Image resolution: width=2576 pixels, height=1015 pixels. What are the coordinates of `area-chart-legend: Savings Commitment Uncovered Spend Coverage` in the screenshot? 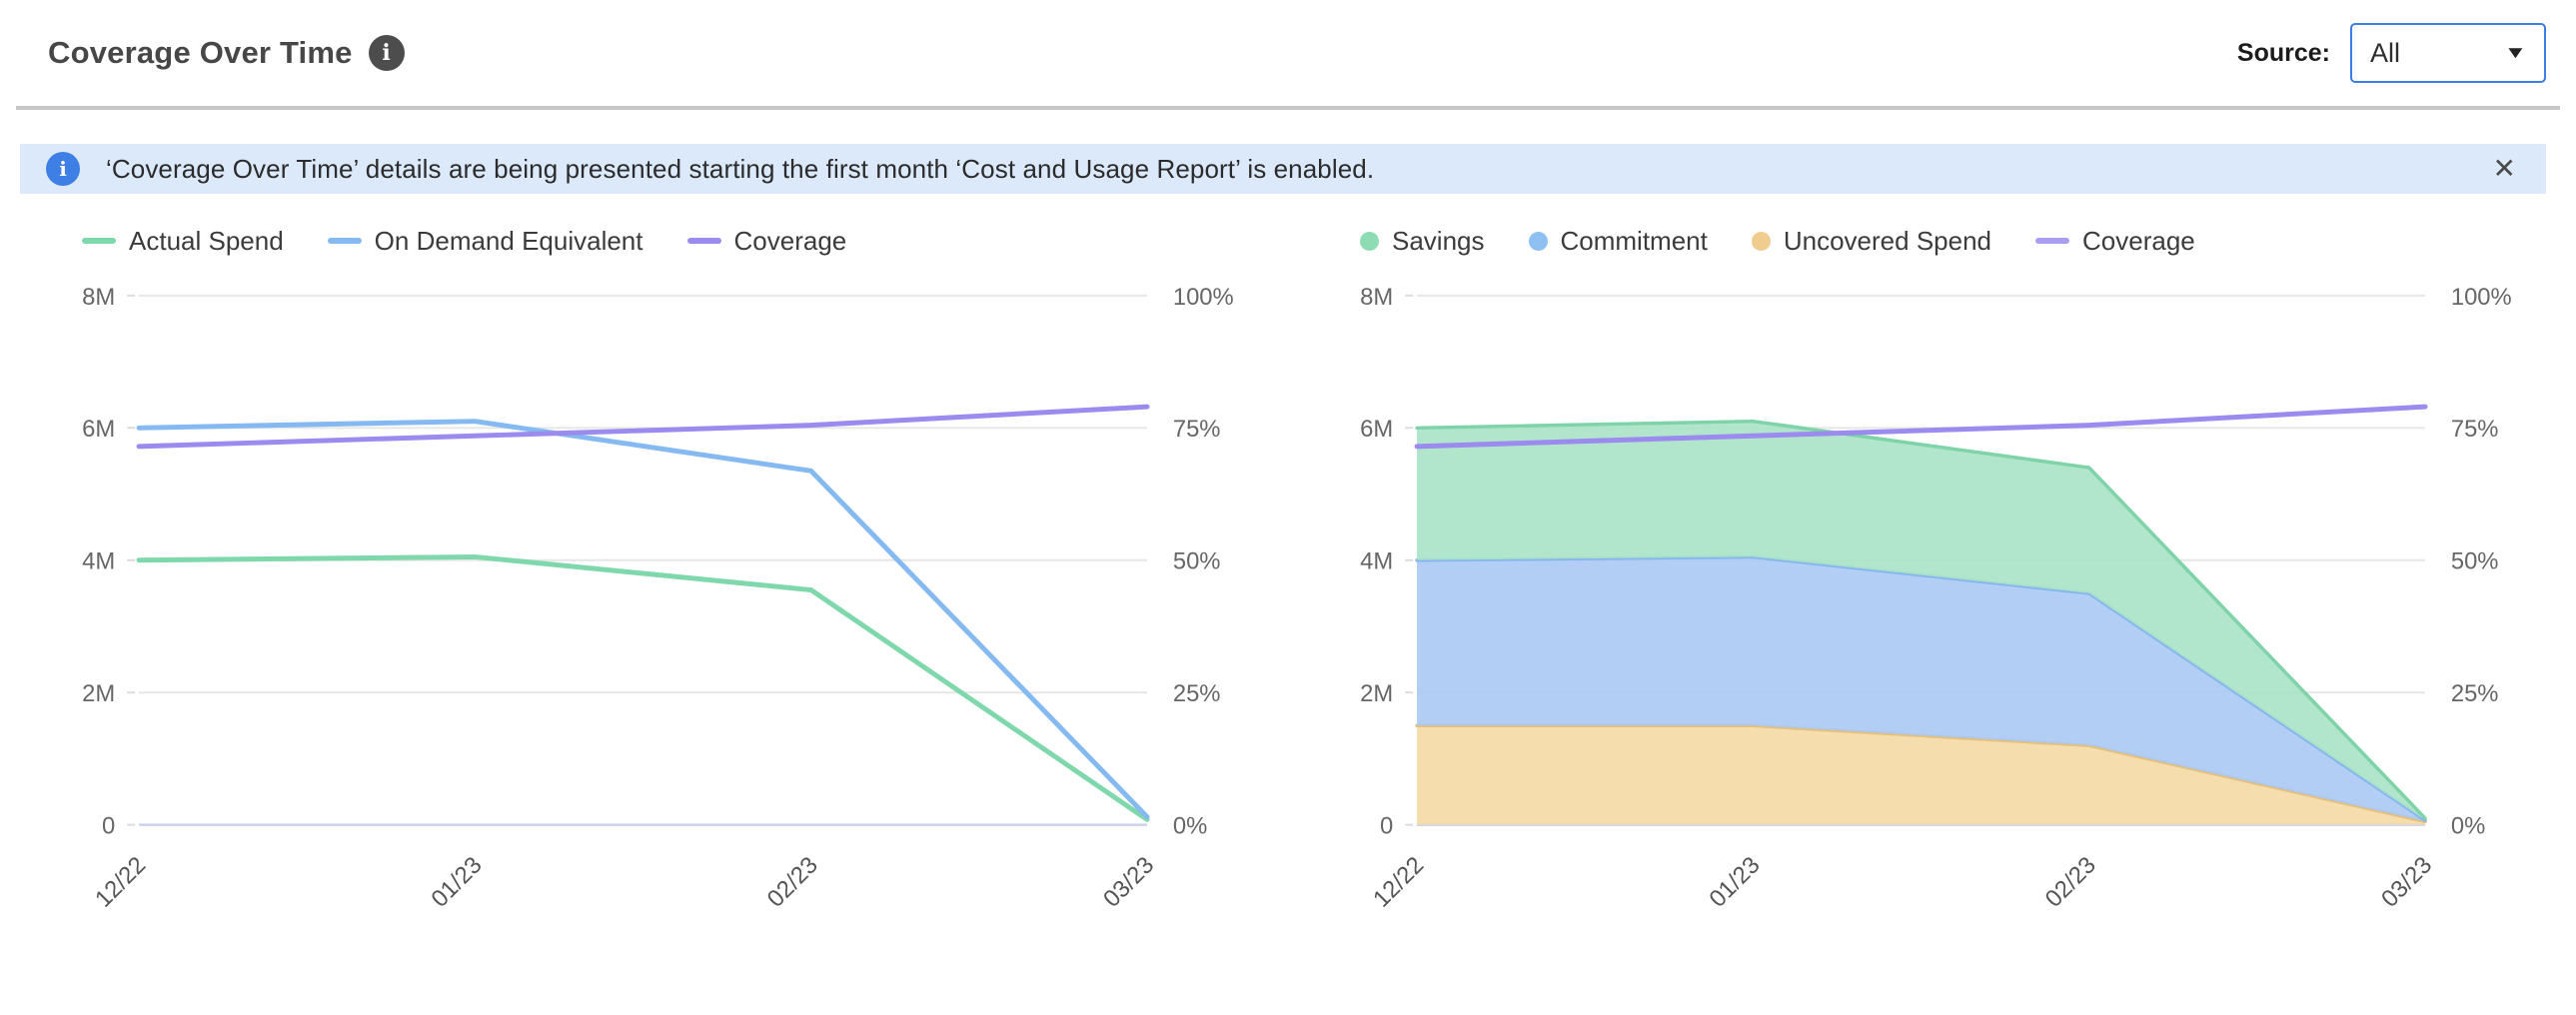 It's located at (1927, 241).